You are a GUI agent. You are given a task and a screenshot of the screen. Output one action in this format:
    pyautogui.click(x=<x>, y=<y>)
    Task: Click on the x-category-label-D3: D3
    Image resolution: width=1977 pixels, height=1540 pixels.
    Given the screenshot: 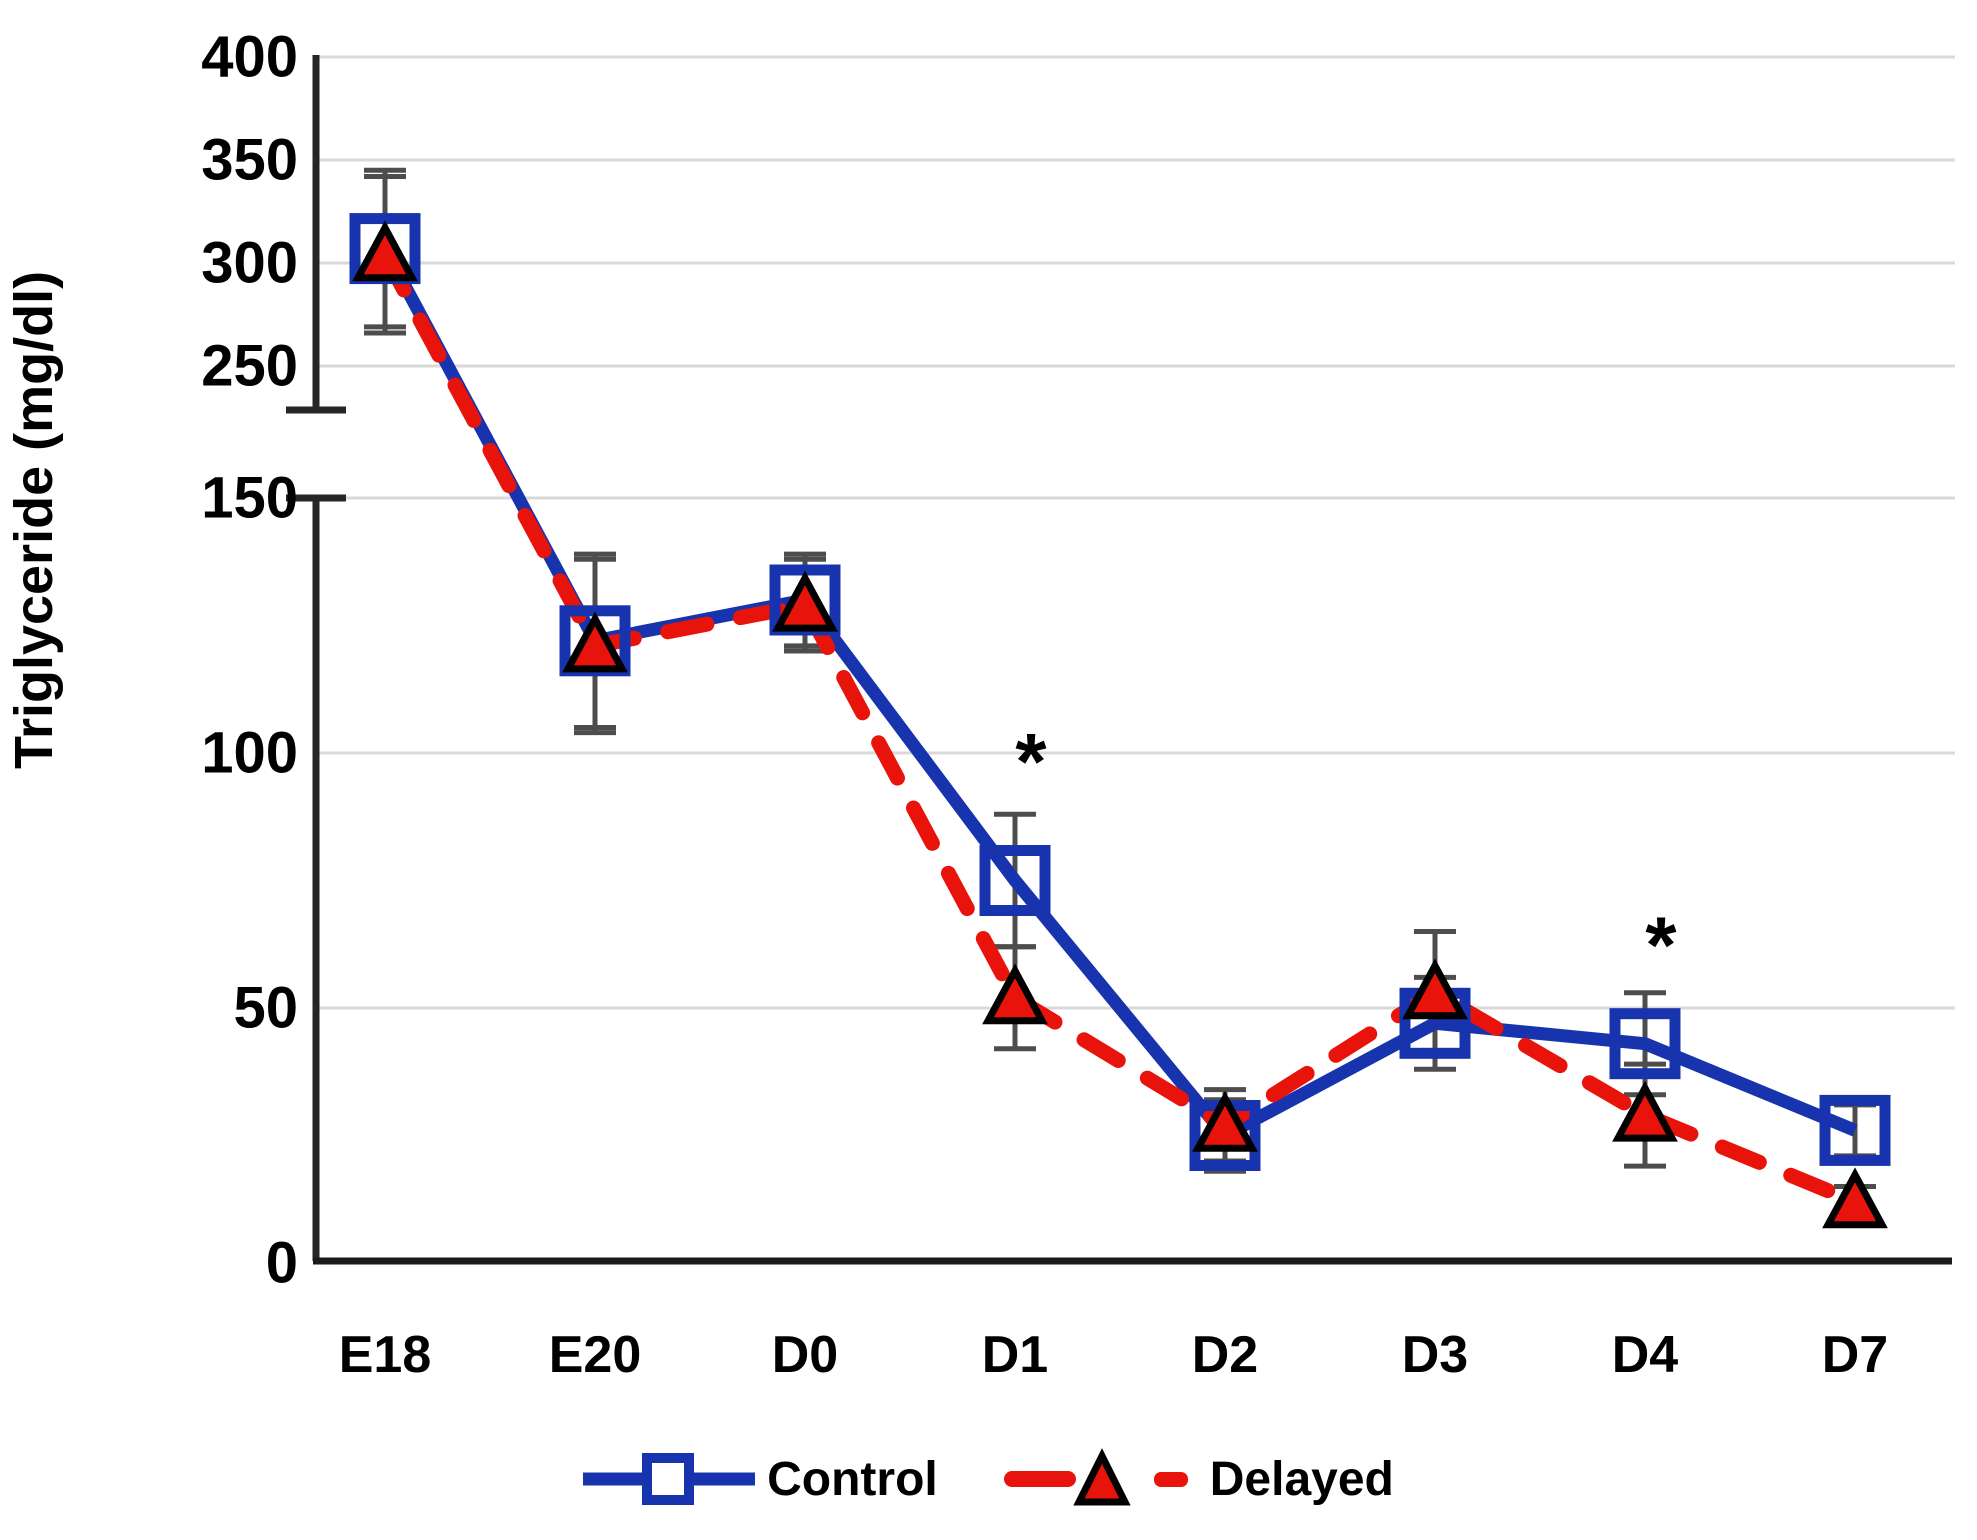 What is the action you would take?
    pyautogui.click(x=1435, y=1355)
    